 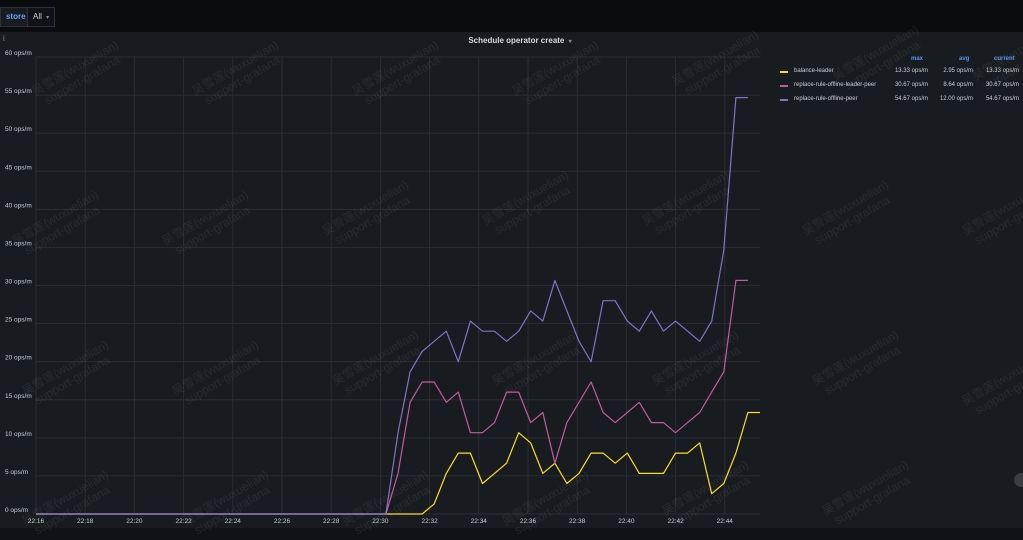 I want to click on legend-item-name: replace-rule-offline-peer, so click(x=826, y=99).